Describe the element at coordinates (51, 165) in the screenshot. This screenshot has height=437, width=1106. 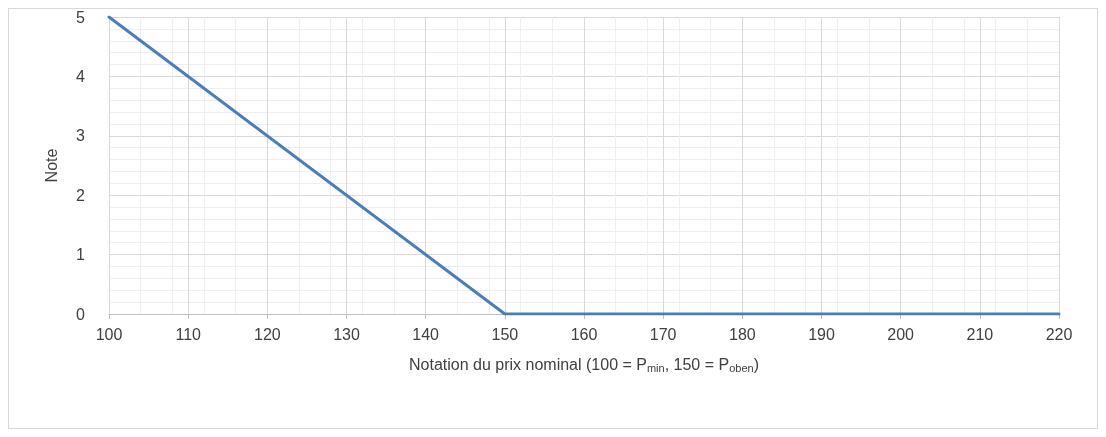
I see `y-axis-title: Note` at that location.